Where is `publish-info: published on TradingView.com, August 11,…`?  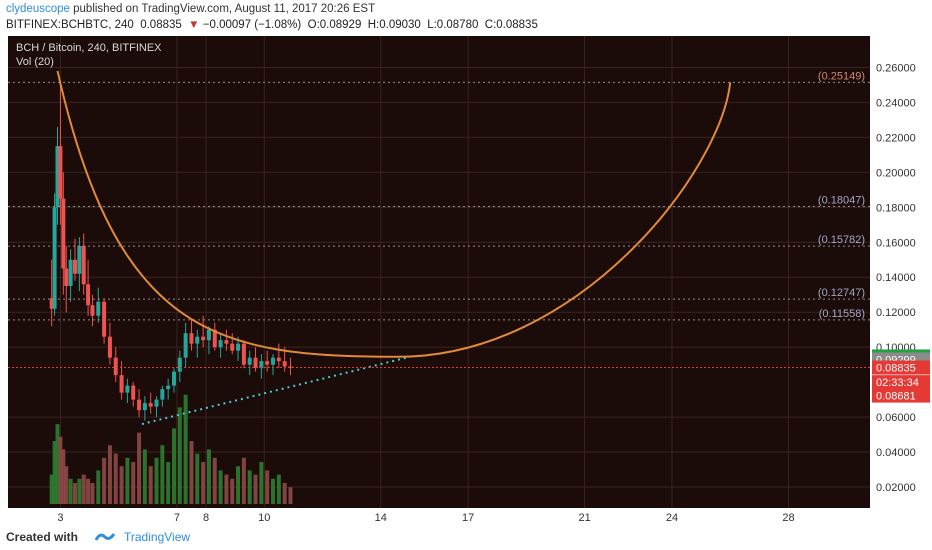
publish-info: published on TradingView.com, August 11,… is located at coordinates (222, 9).